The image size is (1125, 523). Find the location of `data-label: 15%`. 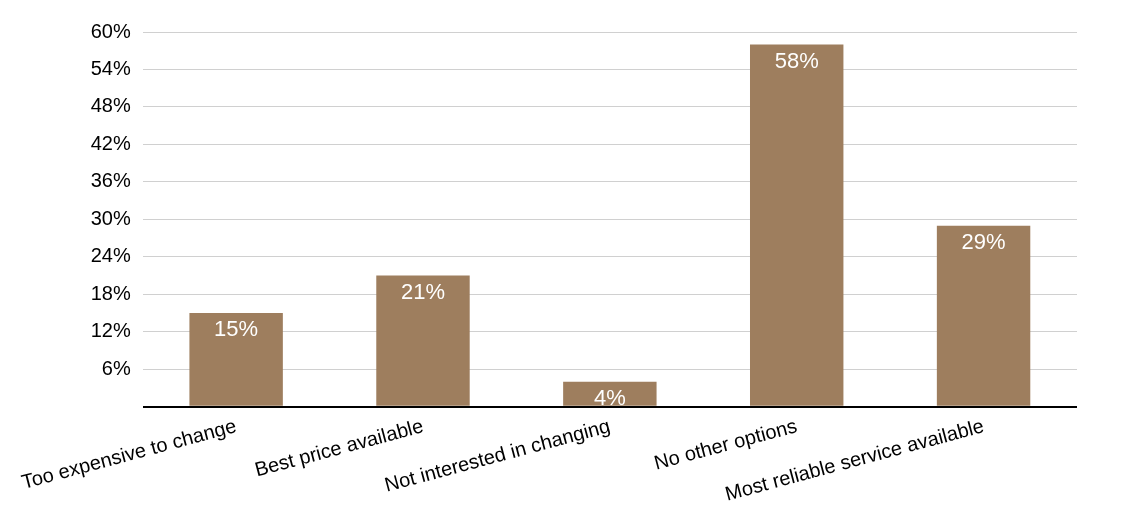

data-label: 15% is located at coordinates (236, 329).